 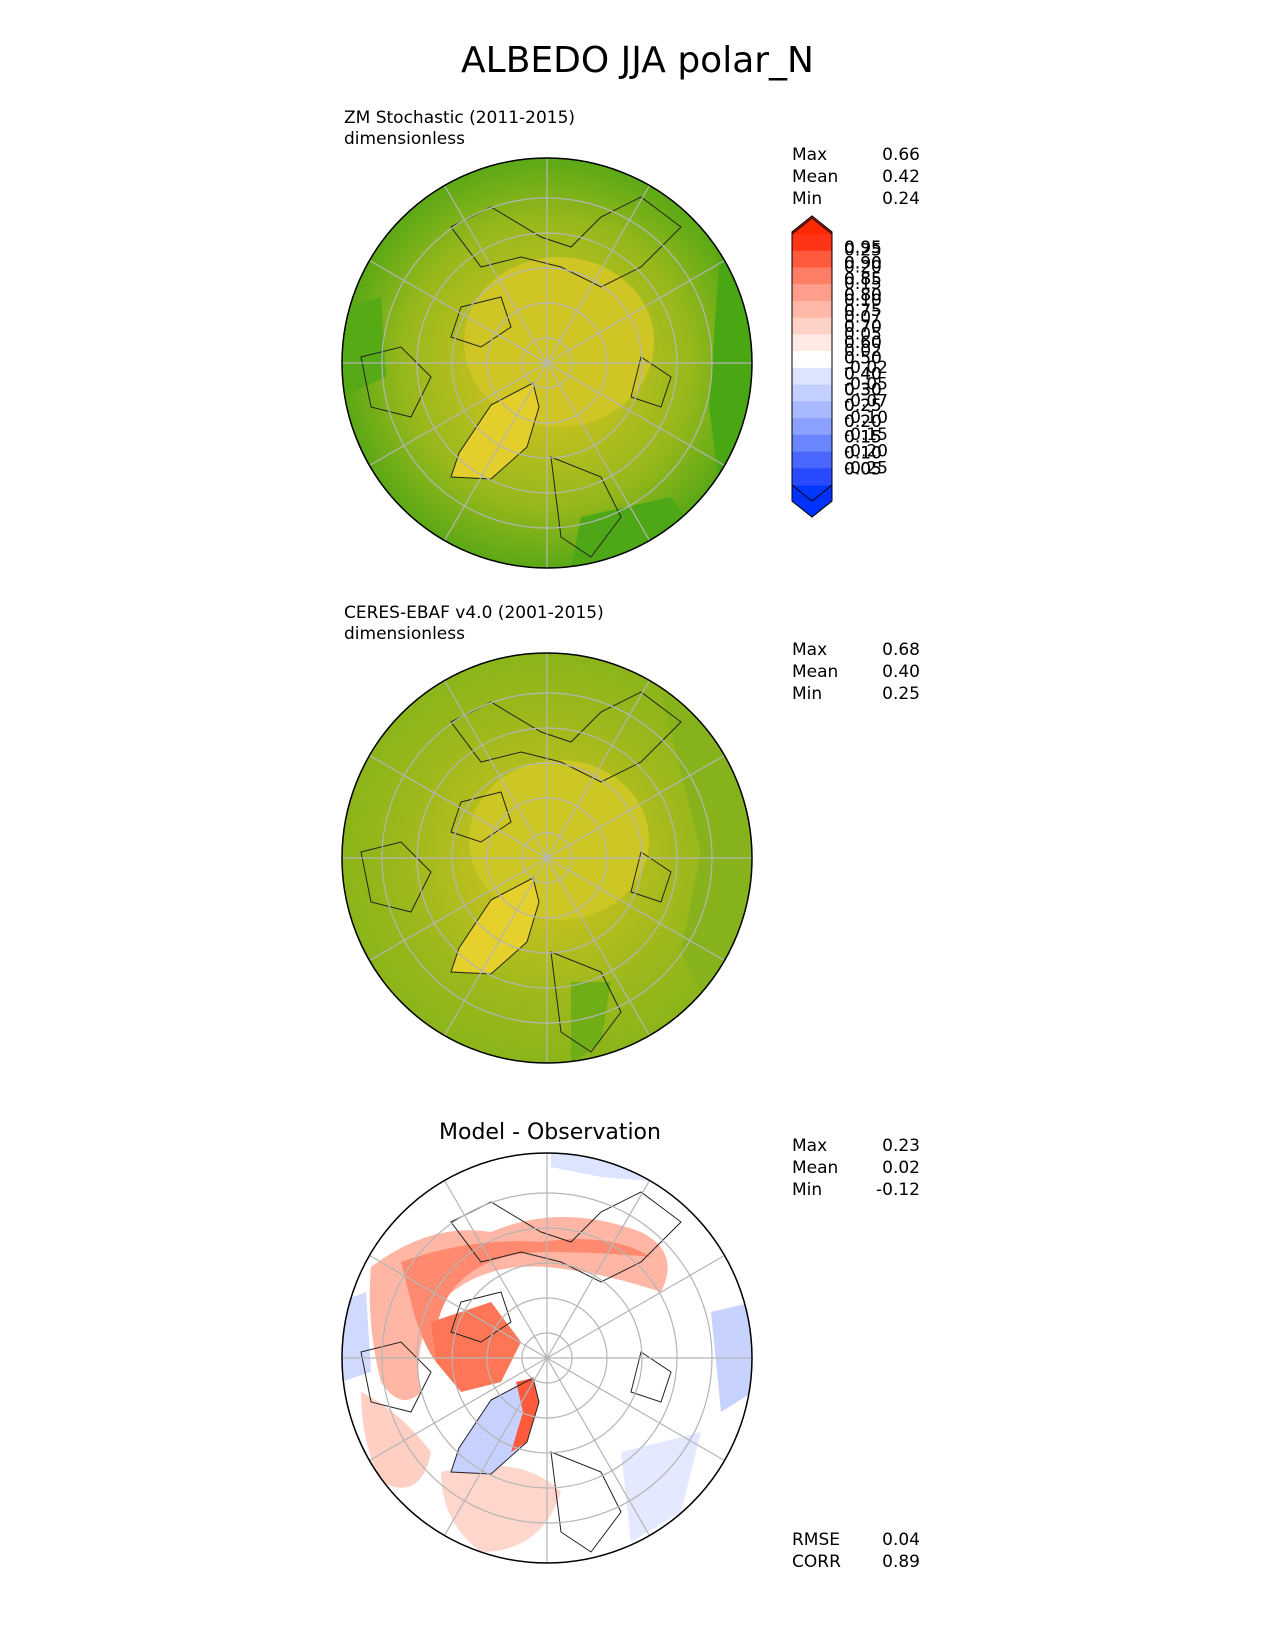 I want to click on panel1-greenland-high, so click(x=495, y=431).